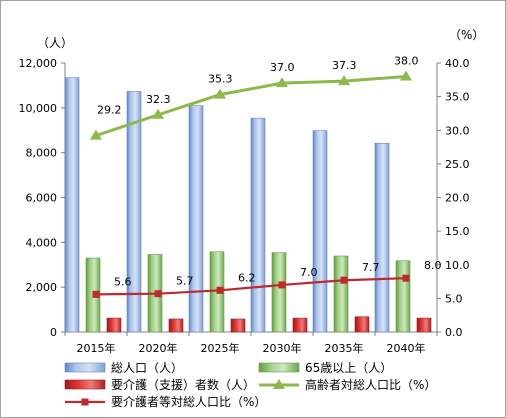 This screenshot has width=506, height=418. I want to click on right-tick-label: 40.0, so click(457, 63).